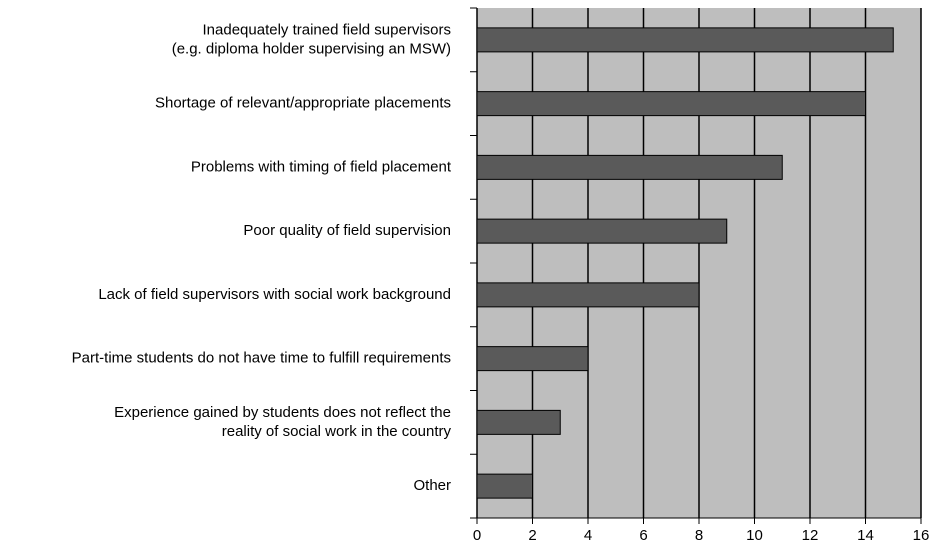 The width and height of the screenshot is (930, 551). I want to click on x-tick-label: 16, so click(921, 535).